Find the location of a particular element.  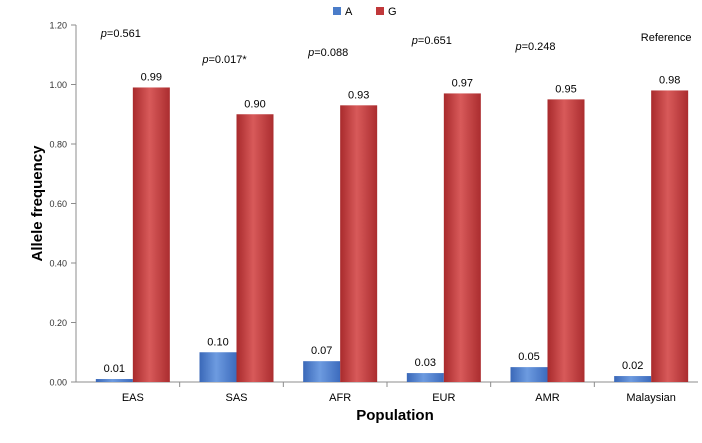

legend-swatch-a is located at coordinates (337, 11).